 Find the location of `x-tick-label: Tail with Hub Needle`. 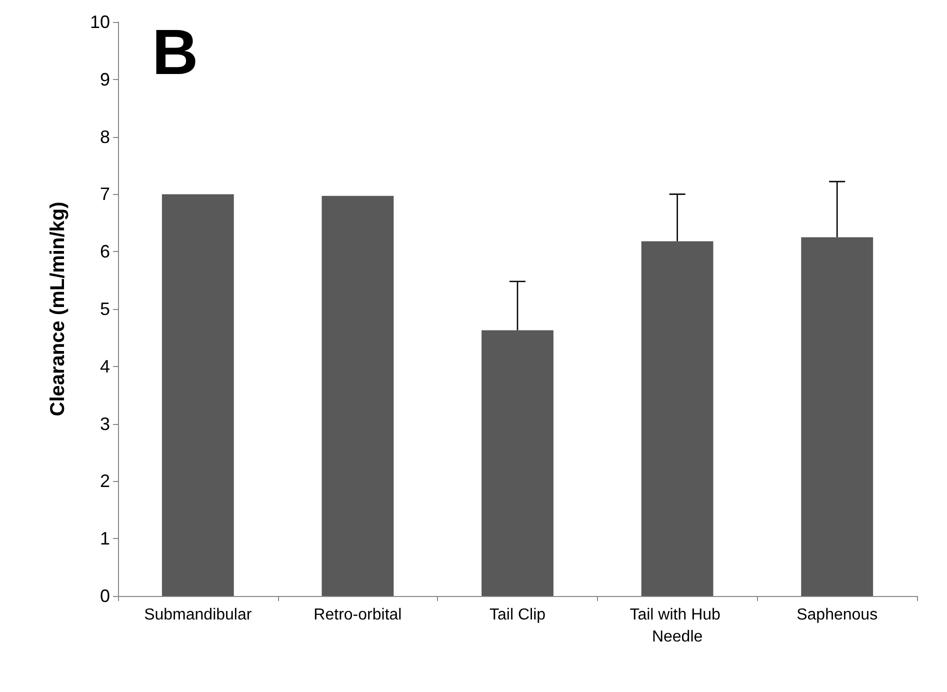

x-tick-label: Tail with Hub Needle is located at coordinates (677, 626).